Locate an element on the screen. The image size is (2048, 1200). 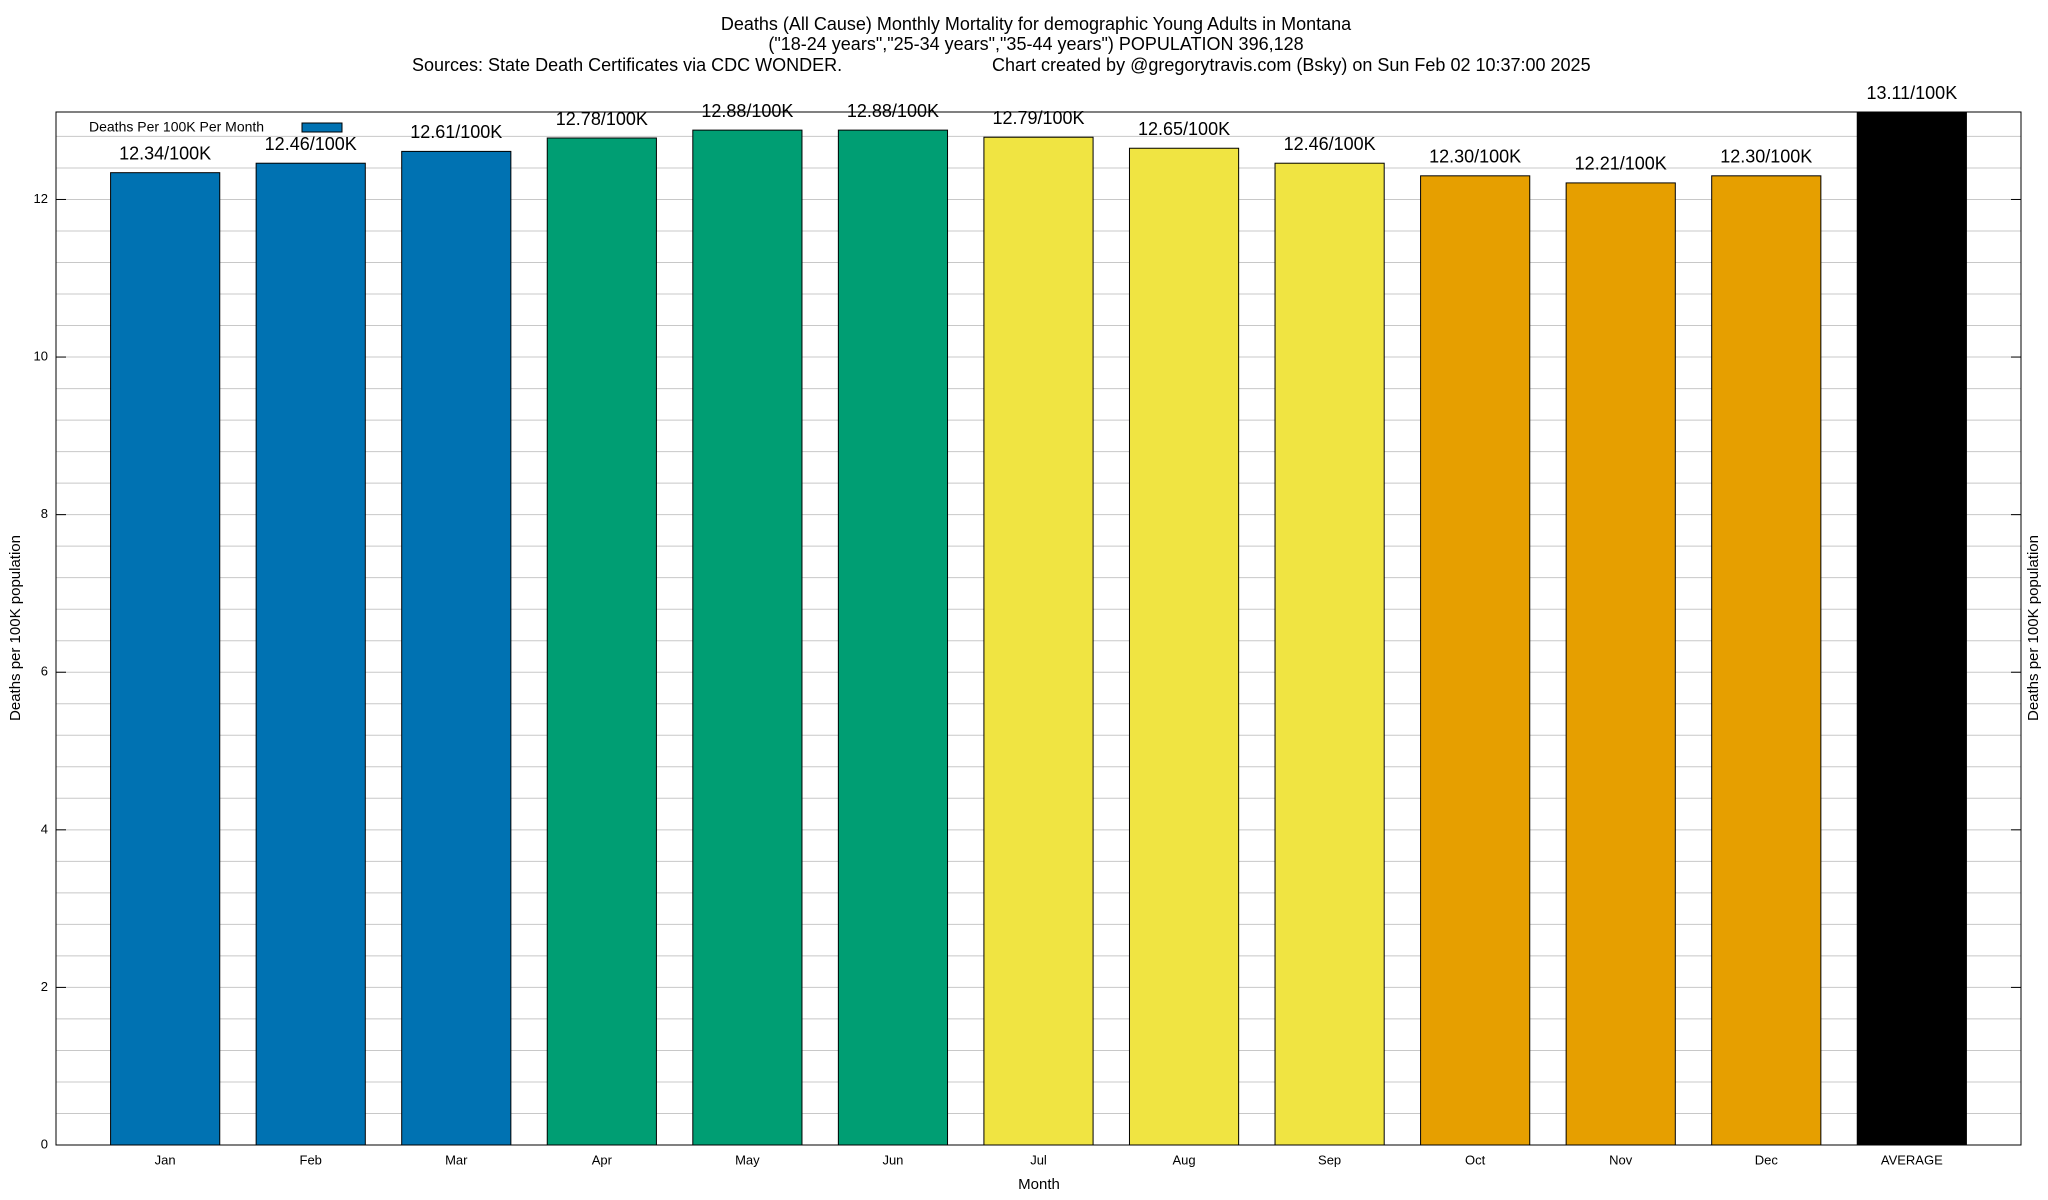
y-tick-label: 8 is located at coordinates (44, 513).